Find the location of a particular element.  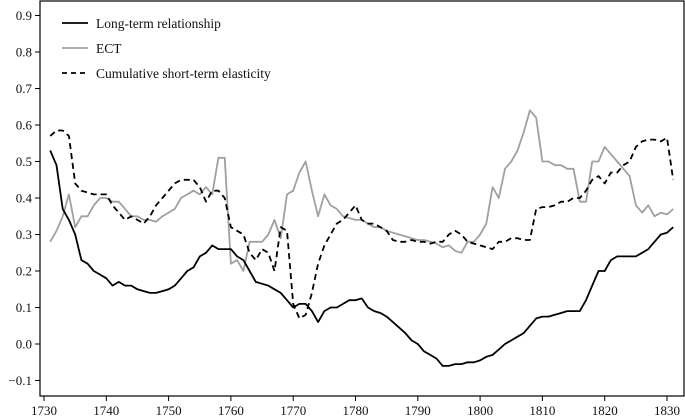

legend-label: Long-term relationship is located at coordinates (158, 23).